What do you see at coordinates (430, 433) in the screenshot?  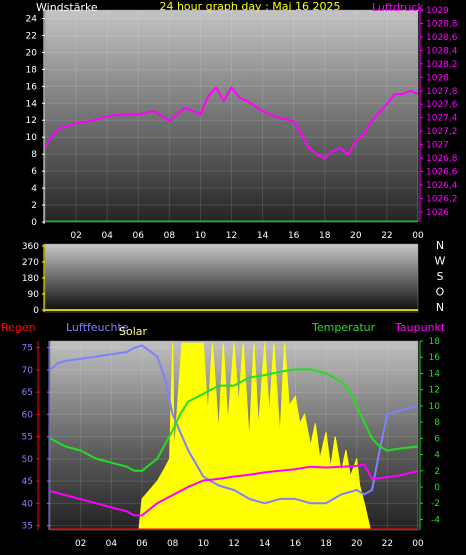 I see `y-axis-right-3: -4 -2 0 2 4 6 8 10 12 14 16 18` at bounding box center [430, 433].